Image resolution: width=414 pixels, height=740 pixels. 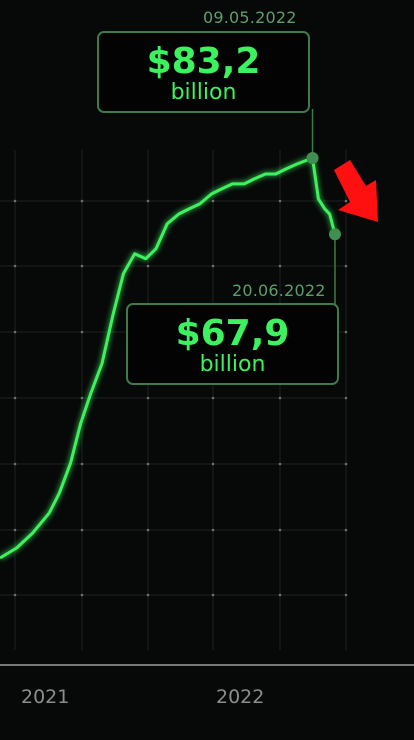 What do you see at coordinates (240, 697) in the screenshot?
I see `x-tick-2022: 2022` at bounding box center [240, 697].